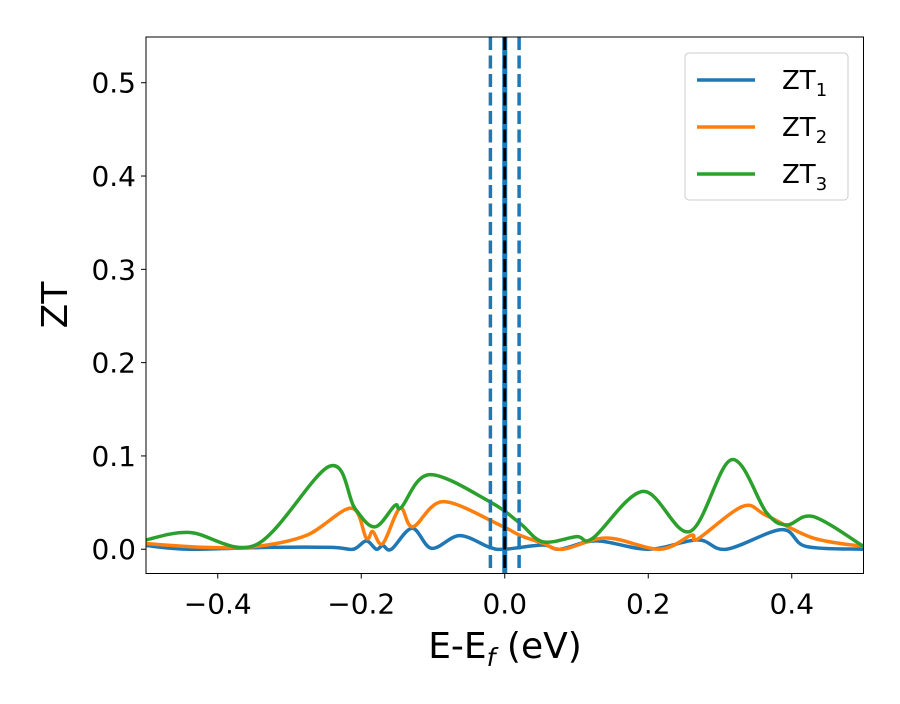 The height and width of the screenshot is (704, 900). I want to click on y-tick-label: 0.3, so click(113, 269).